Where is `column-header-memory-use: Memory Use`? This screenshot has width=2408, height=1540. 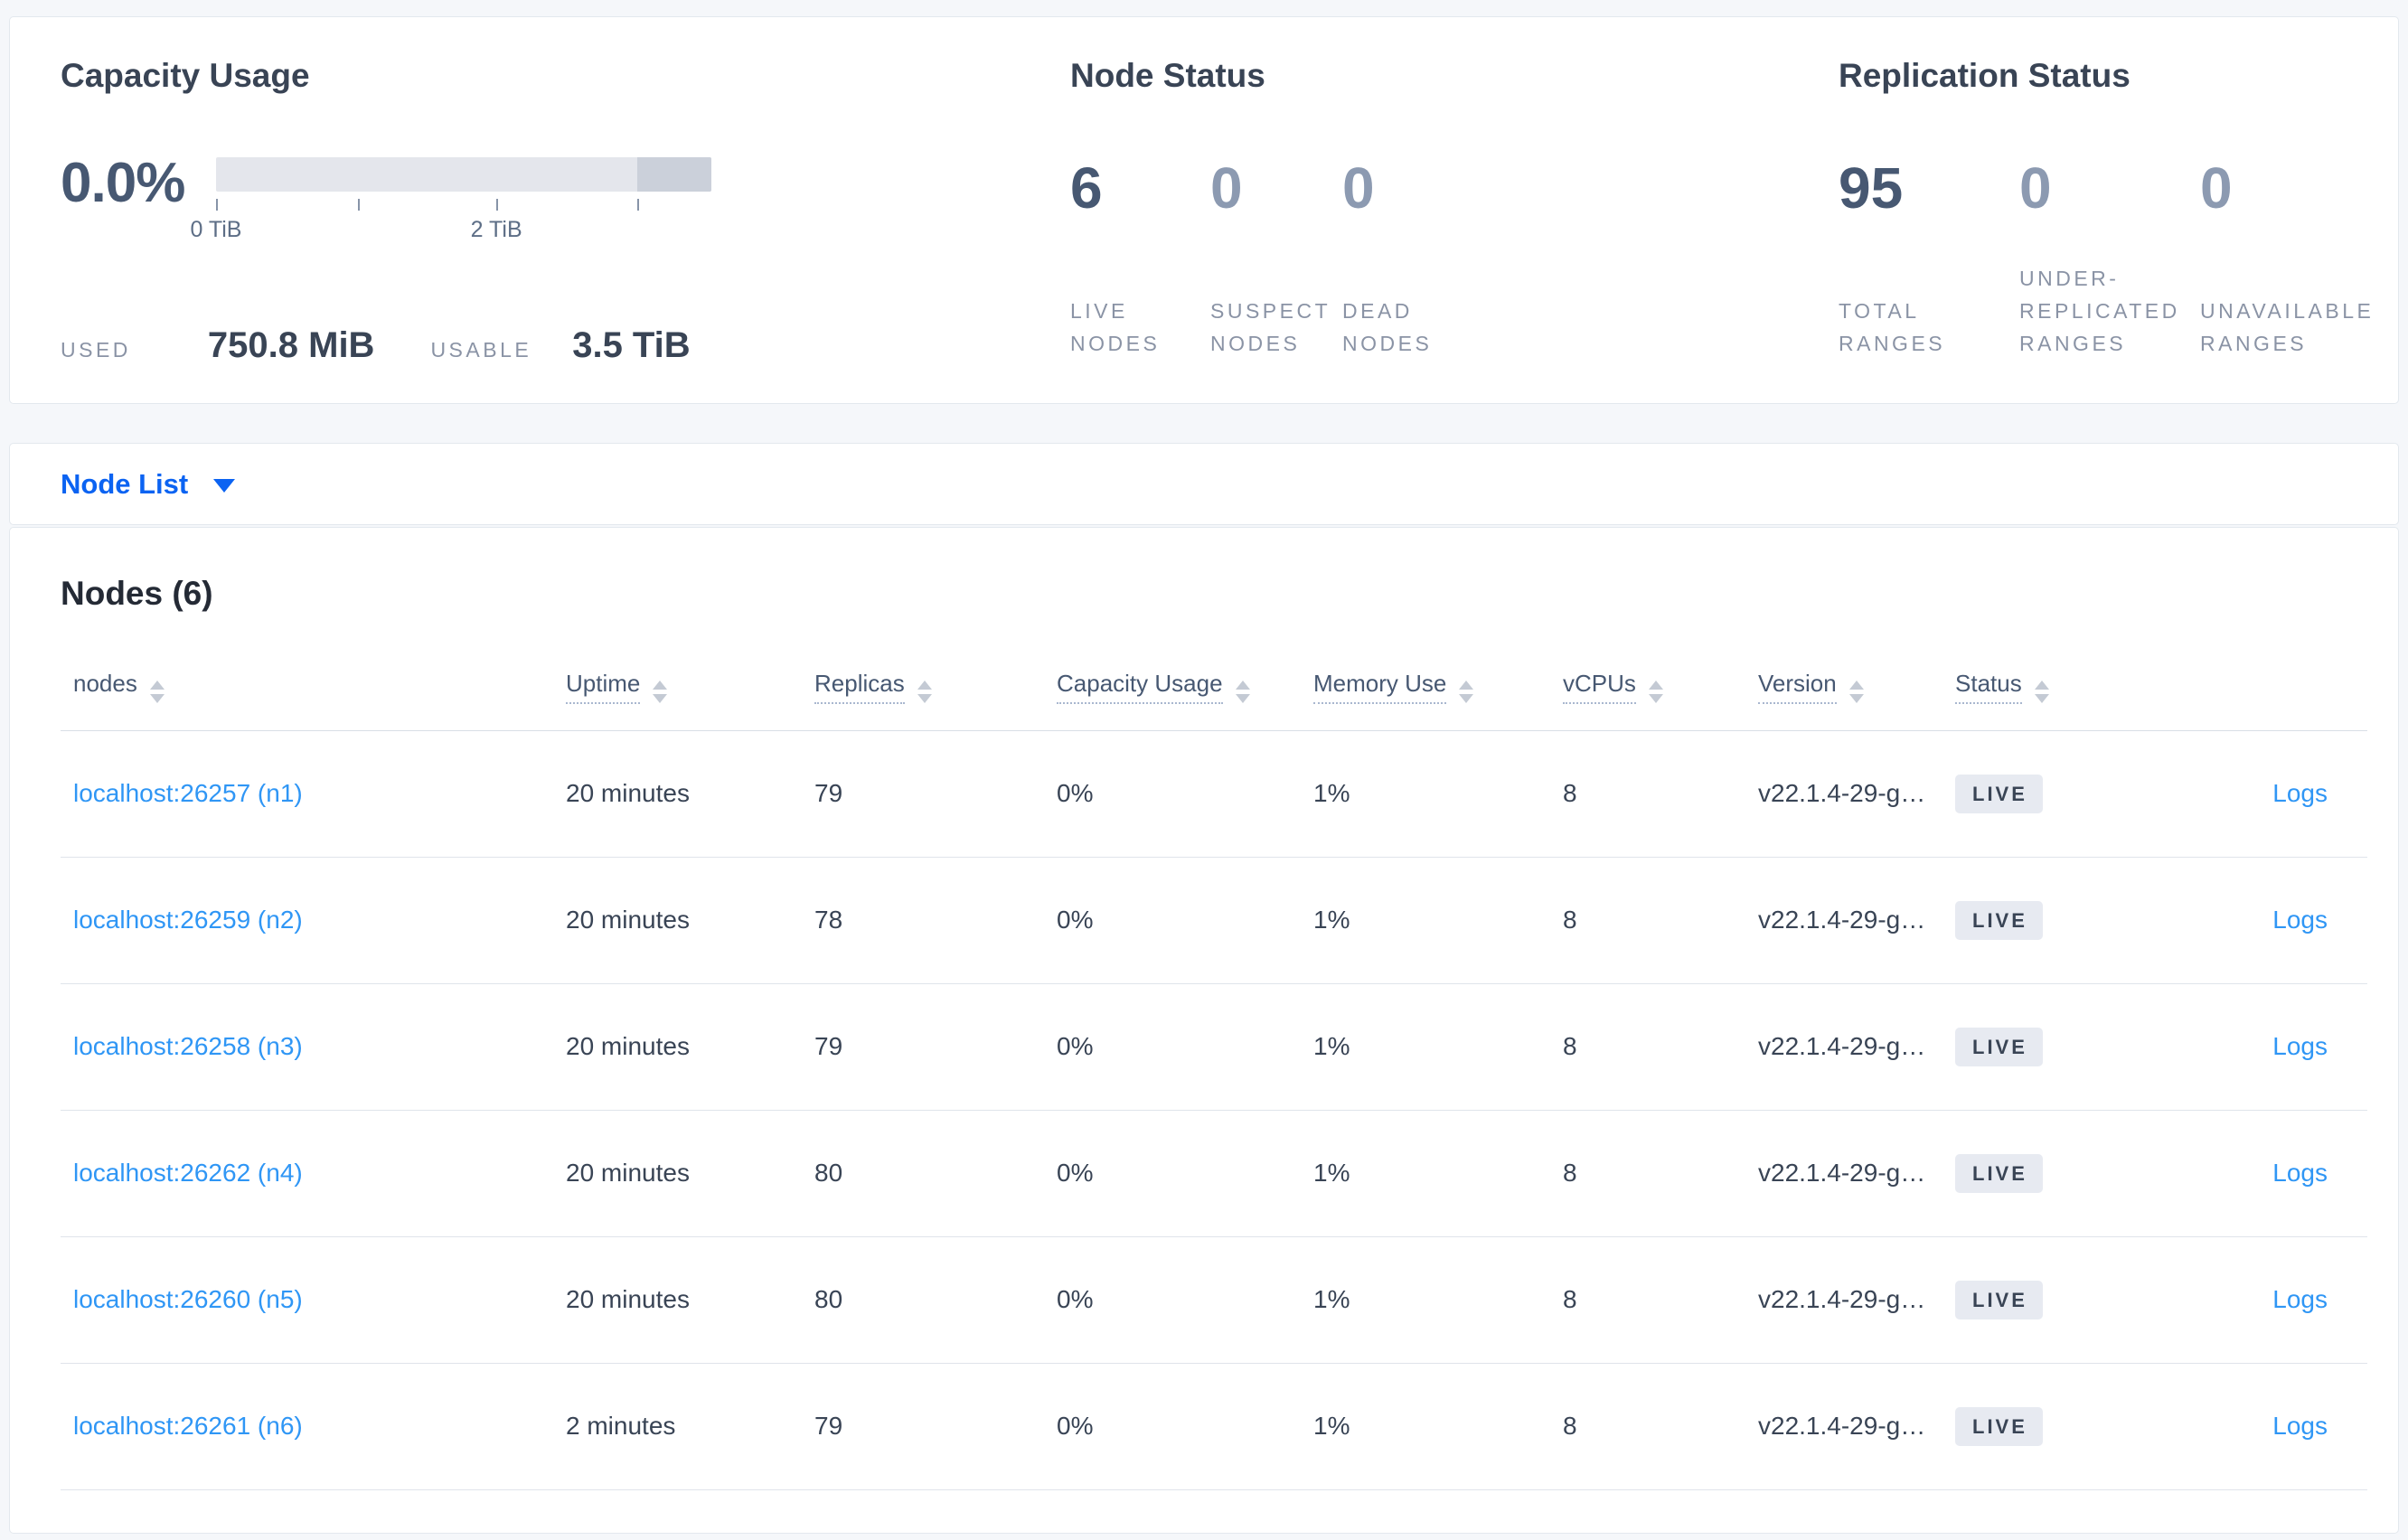
column-header-memory-use: Memory Use is located at coordinates (1425, 687).